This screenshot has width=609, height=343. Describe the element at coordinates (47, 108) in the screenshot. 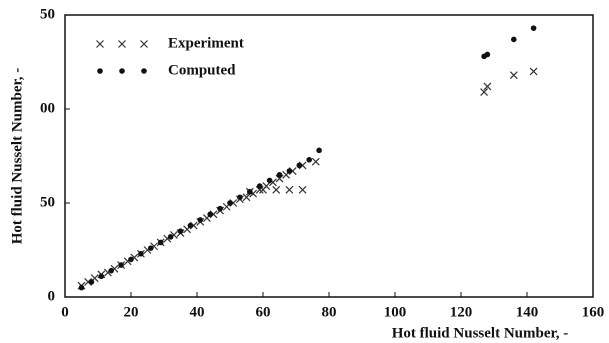

I see `y-tick-label: 00` at that location.